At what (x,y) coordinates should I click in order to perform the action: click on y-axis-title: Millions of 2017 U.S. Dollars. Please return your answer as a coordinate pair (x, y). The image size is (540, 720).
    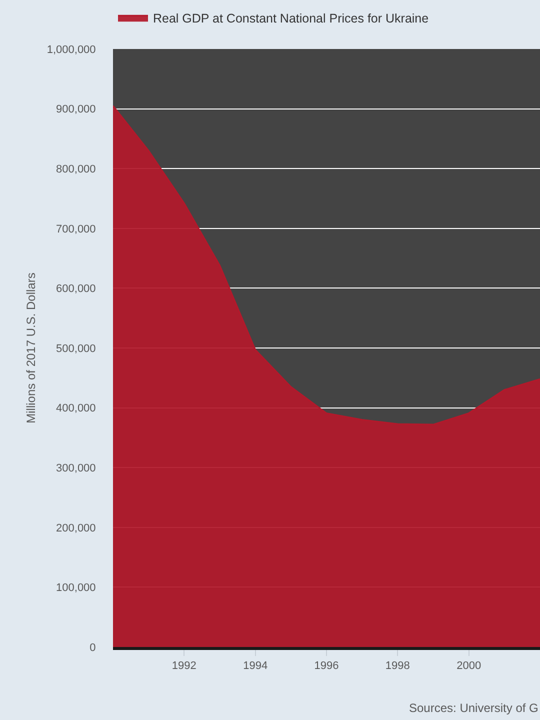
    Looking at the image, I should click on (31, 348).